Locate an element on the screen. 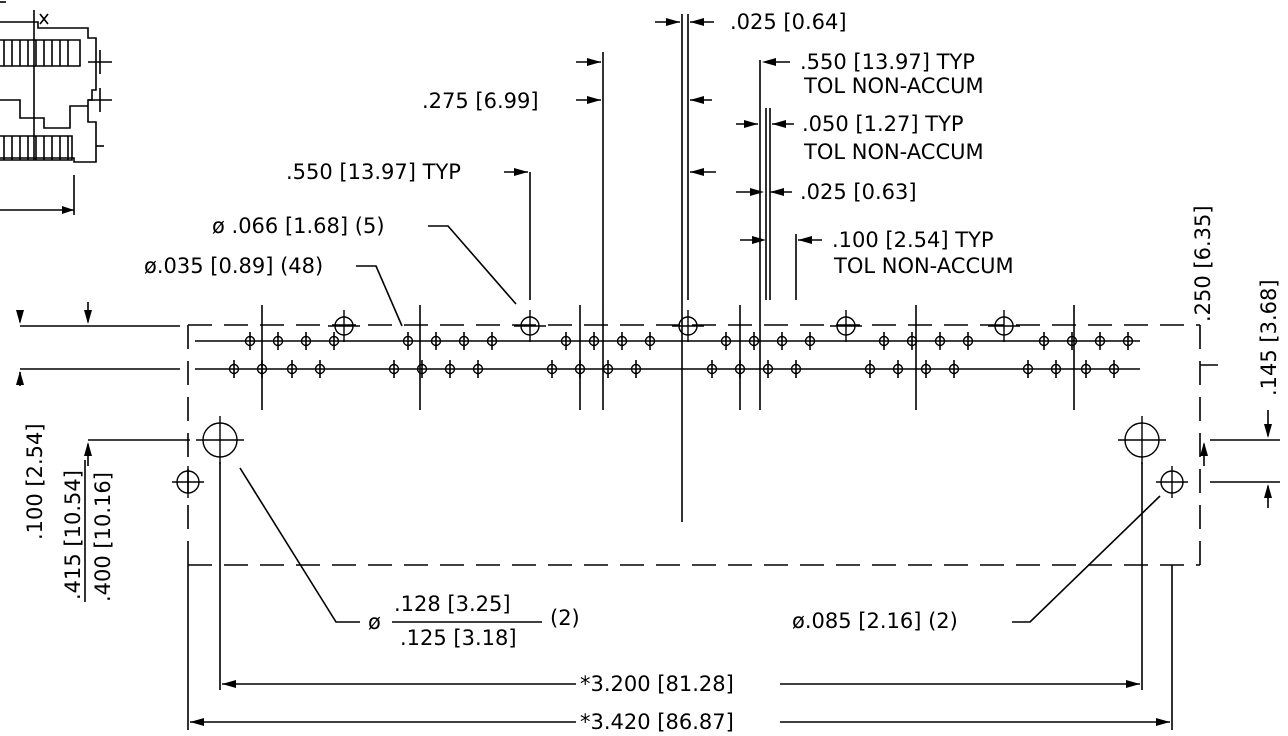 Image resolution: width=1288 pixels, height=736 pixels. dim-3420: *3.420 [86.87] is located at coordinates (657, 722).